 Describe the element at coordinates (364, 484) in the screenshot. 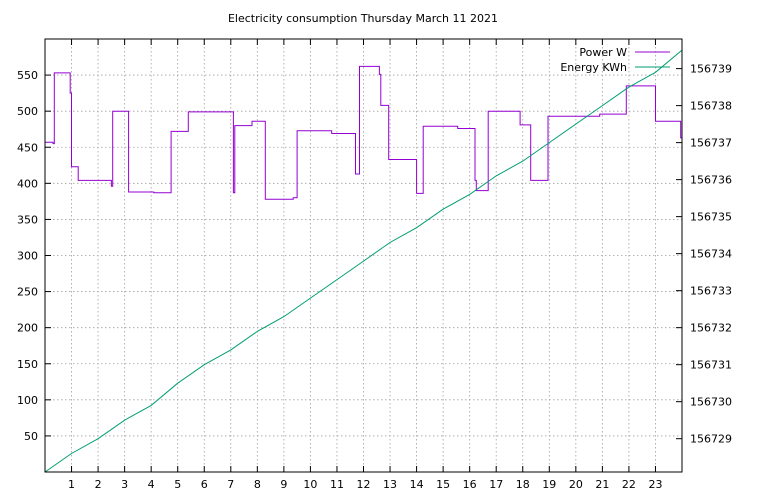

I see `x-tick-label: 12` at that location.